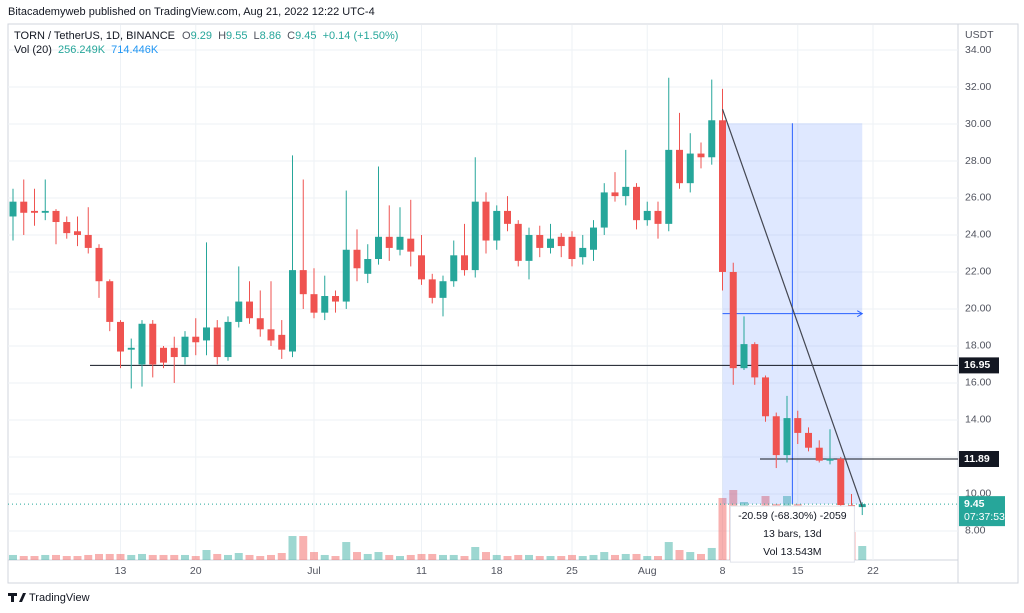 The image size is (1024, 613). I want to click on x-tick-label: 8, so click(723, 571).